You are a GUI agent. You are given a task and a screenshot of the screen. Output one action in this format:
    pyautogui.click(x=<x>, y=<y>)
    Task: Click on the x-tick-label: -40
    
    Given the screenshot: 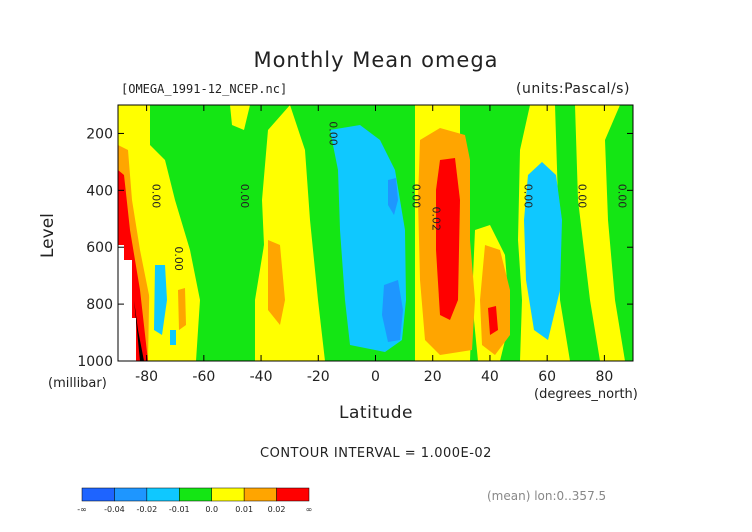 What is the action you would take?
    pyautogui.click(x=261, y=377)
    